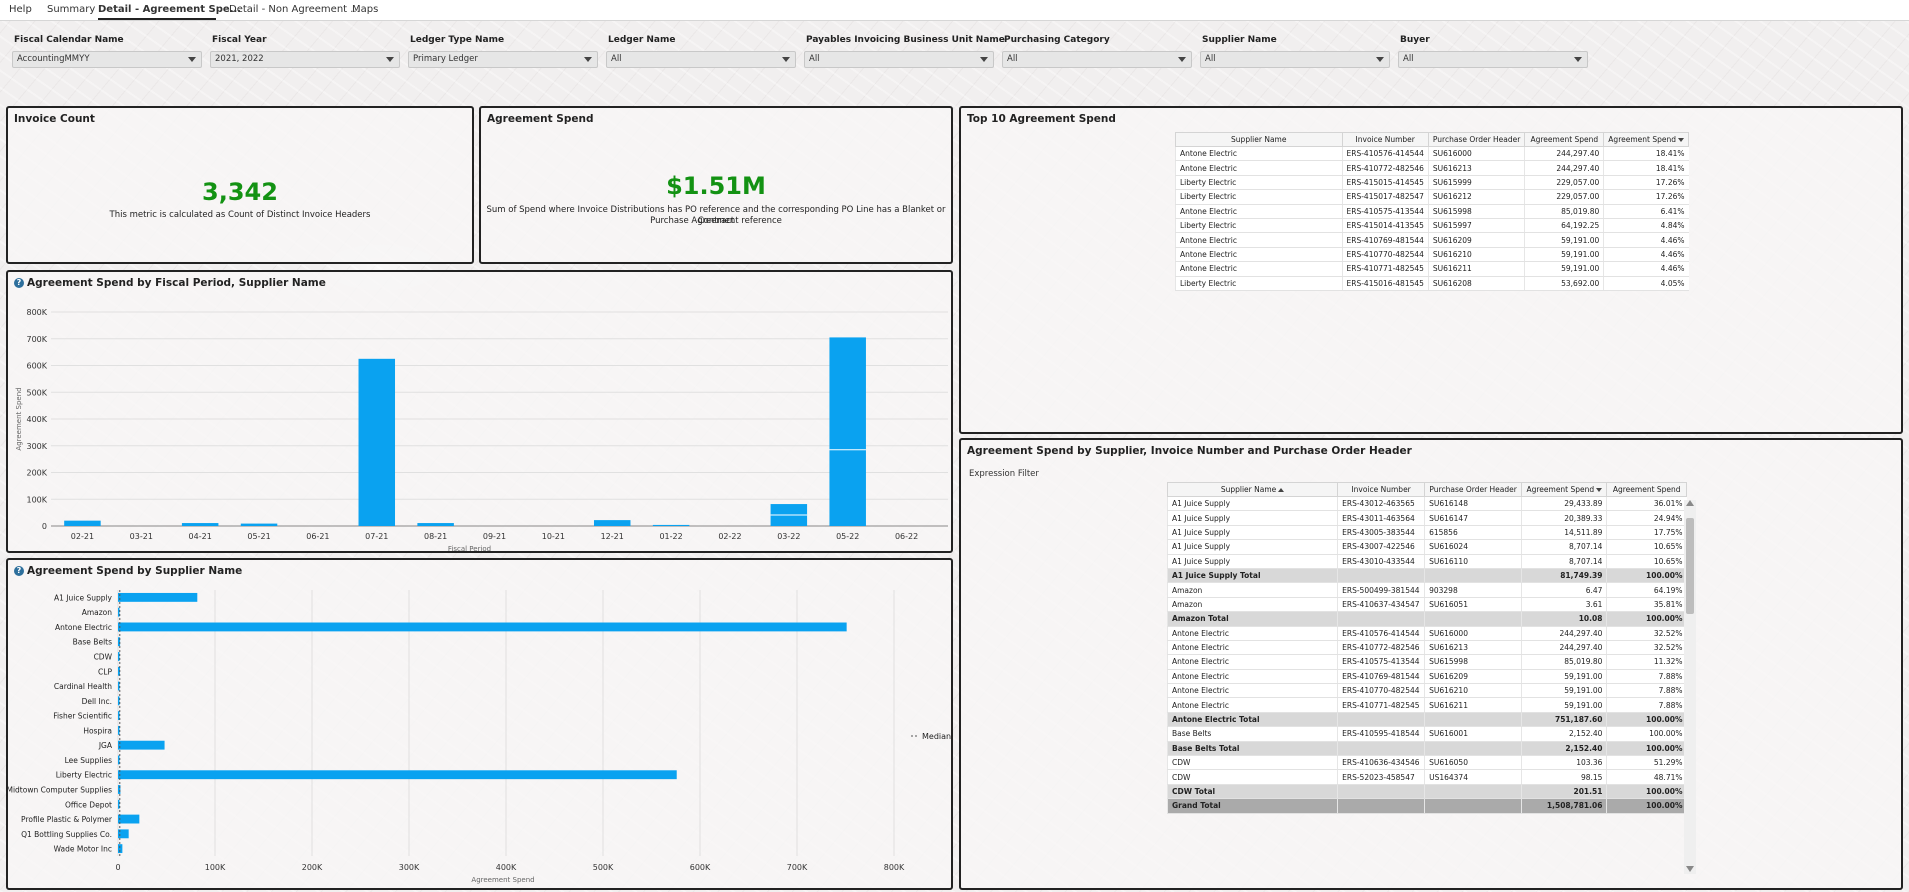 This screenshot has width=1909, height=892. I want to click on filter-value: All, so click(1210, 59).